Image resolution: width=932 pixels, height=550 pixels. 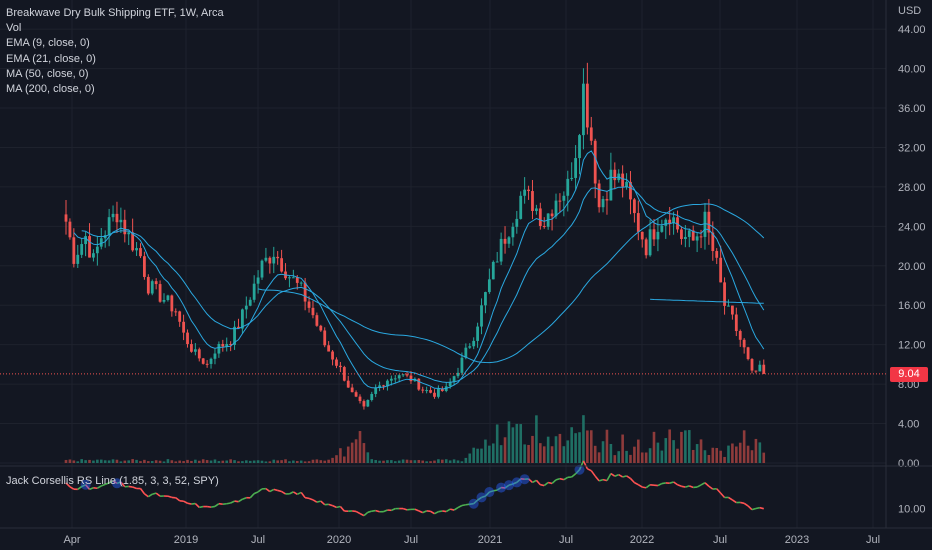 What do you see at coordinates (912, 306) in the screenshot?
I see `y-tick-label: 16.00` at bounding box center [912, 306].